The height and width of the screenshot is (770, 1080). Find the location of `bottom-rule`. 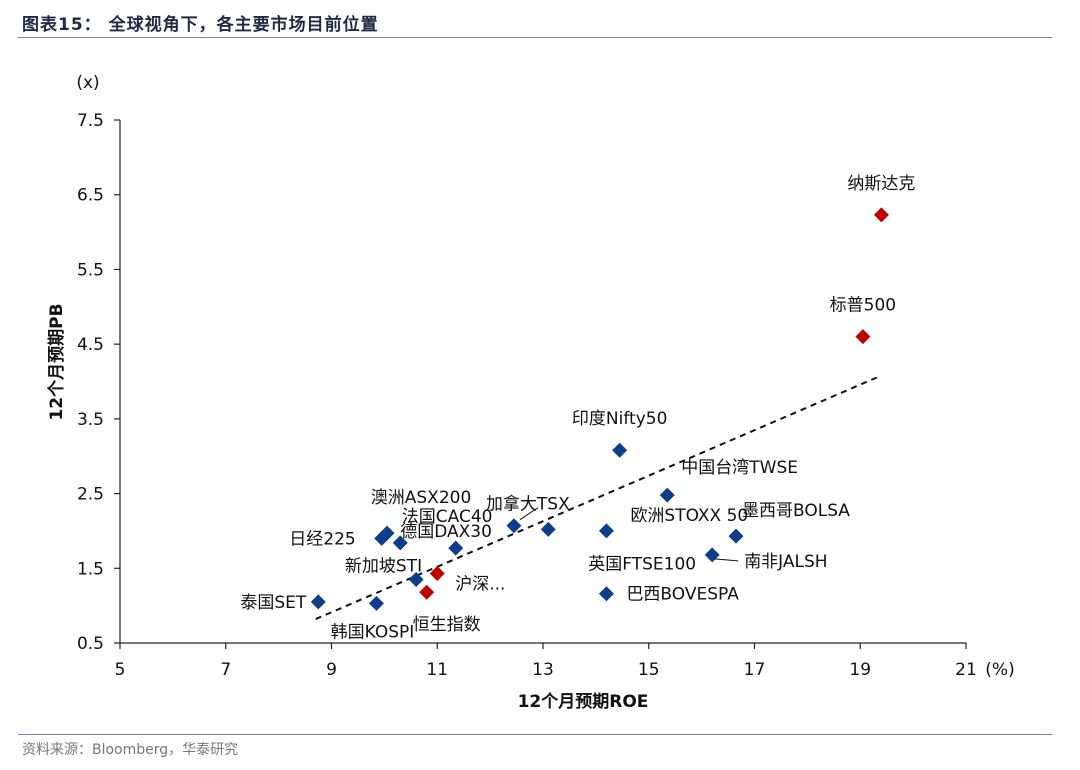

bottom-rule is located at coordinates (535, 734).